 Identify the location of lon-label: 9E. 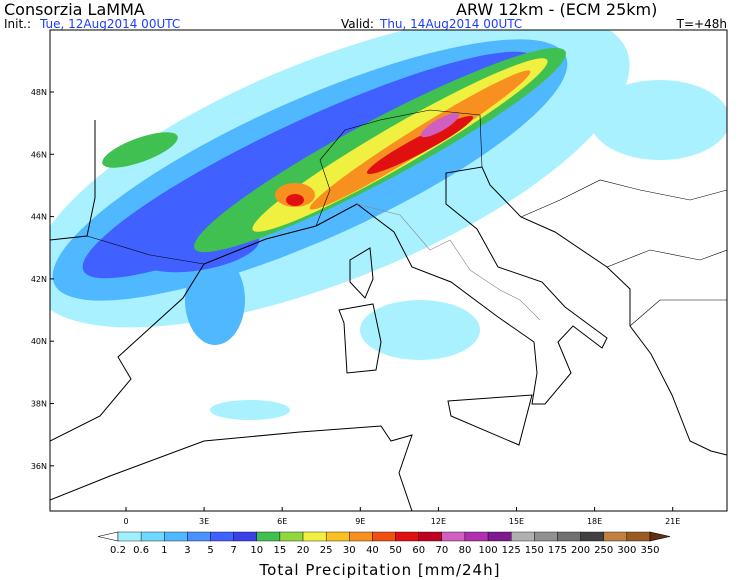
(360, 521).